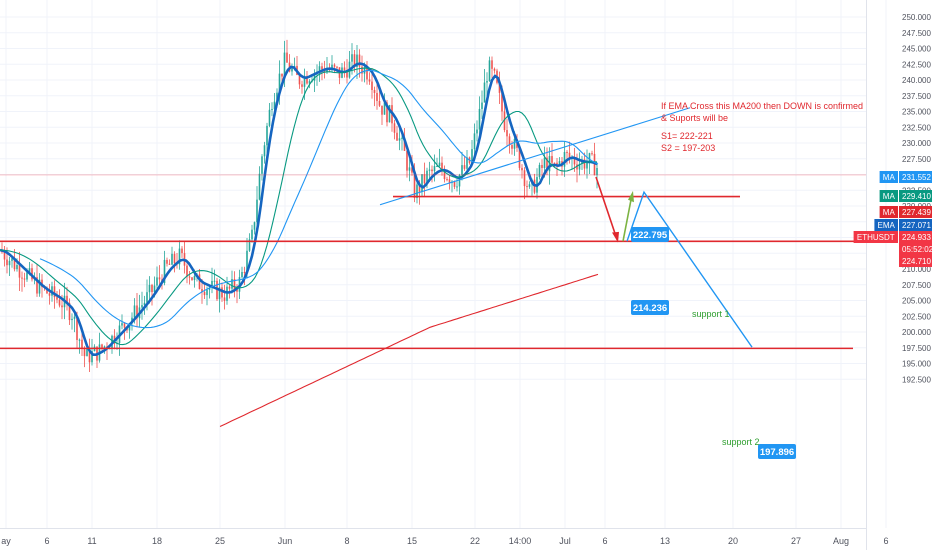 The width and height of the screenshot is (932, 555). I want to click on drop-arrow-head, so click(615, 237).